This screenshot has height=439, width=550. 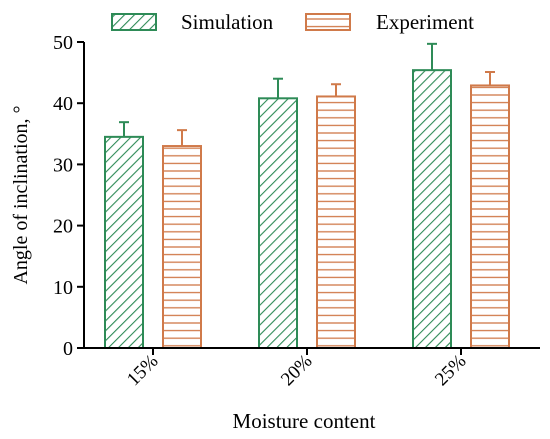 I want to click on x-tick-label-0: 15%, so click(x=143, y=371).